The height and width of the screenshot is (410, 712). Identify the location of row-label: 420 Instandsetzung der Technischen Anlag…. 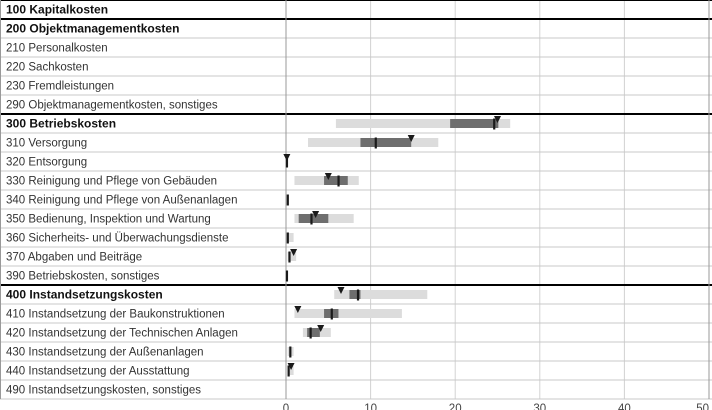
(122, 334).